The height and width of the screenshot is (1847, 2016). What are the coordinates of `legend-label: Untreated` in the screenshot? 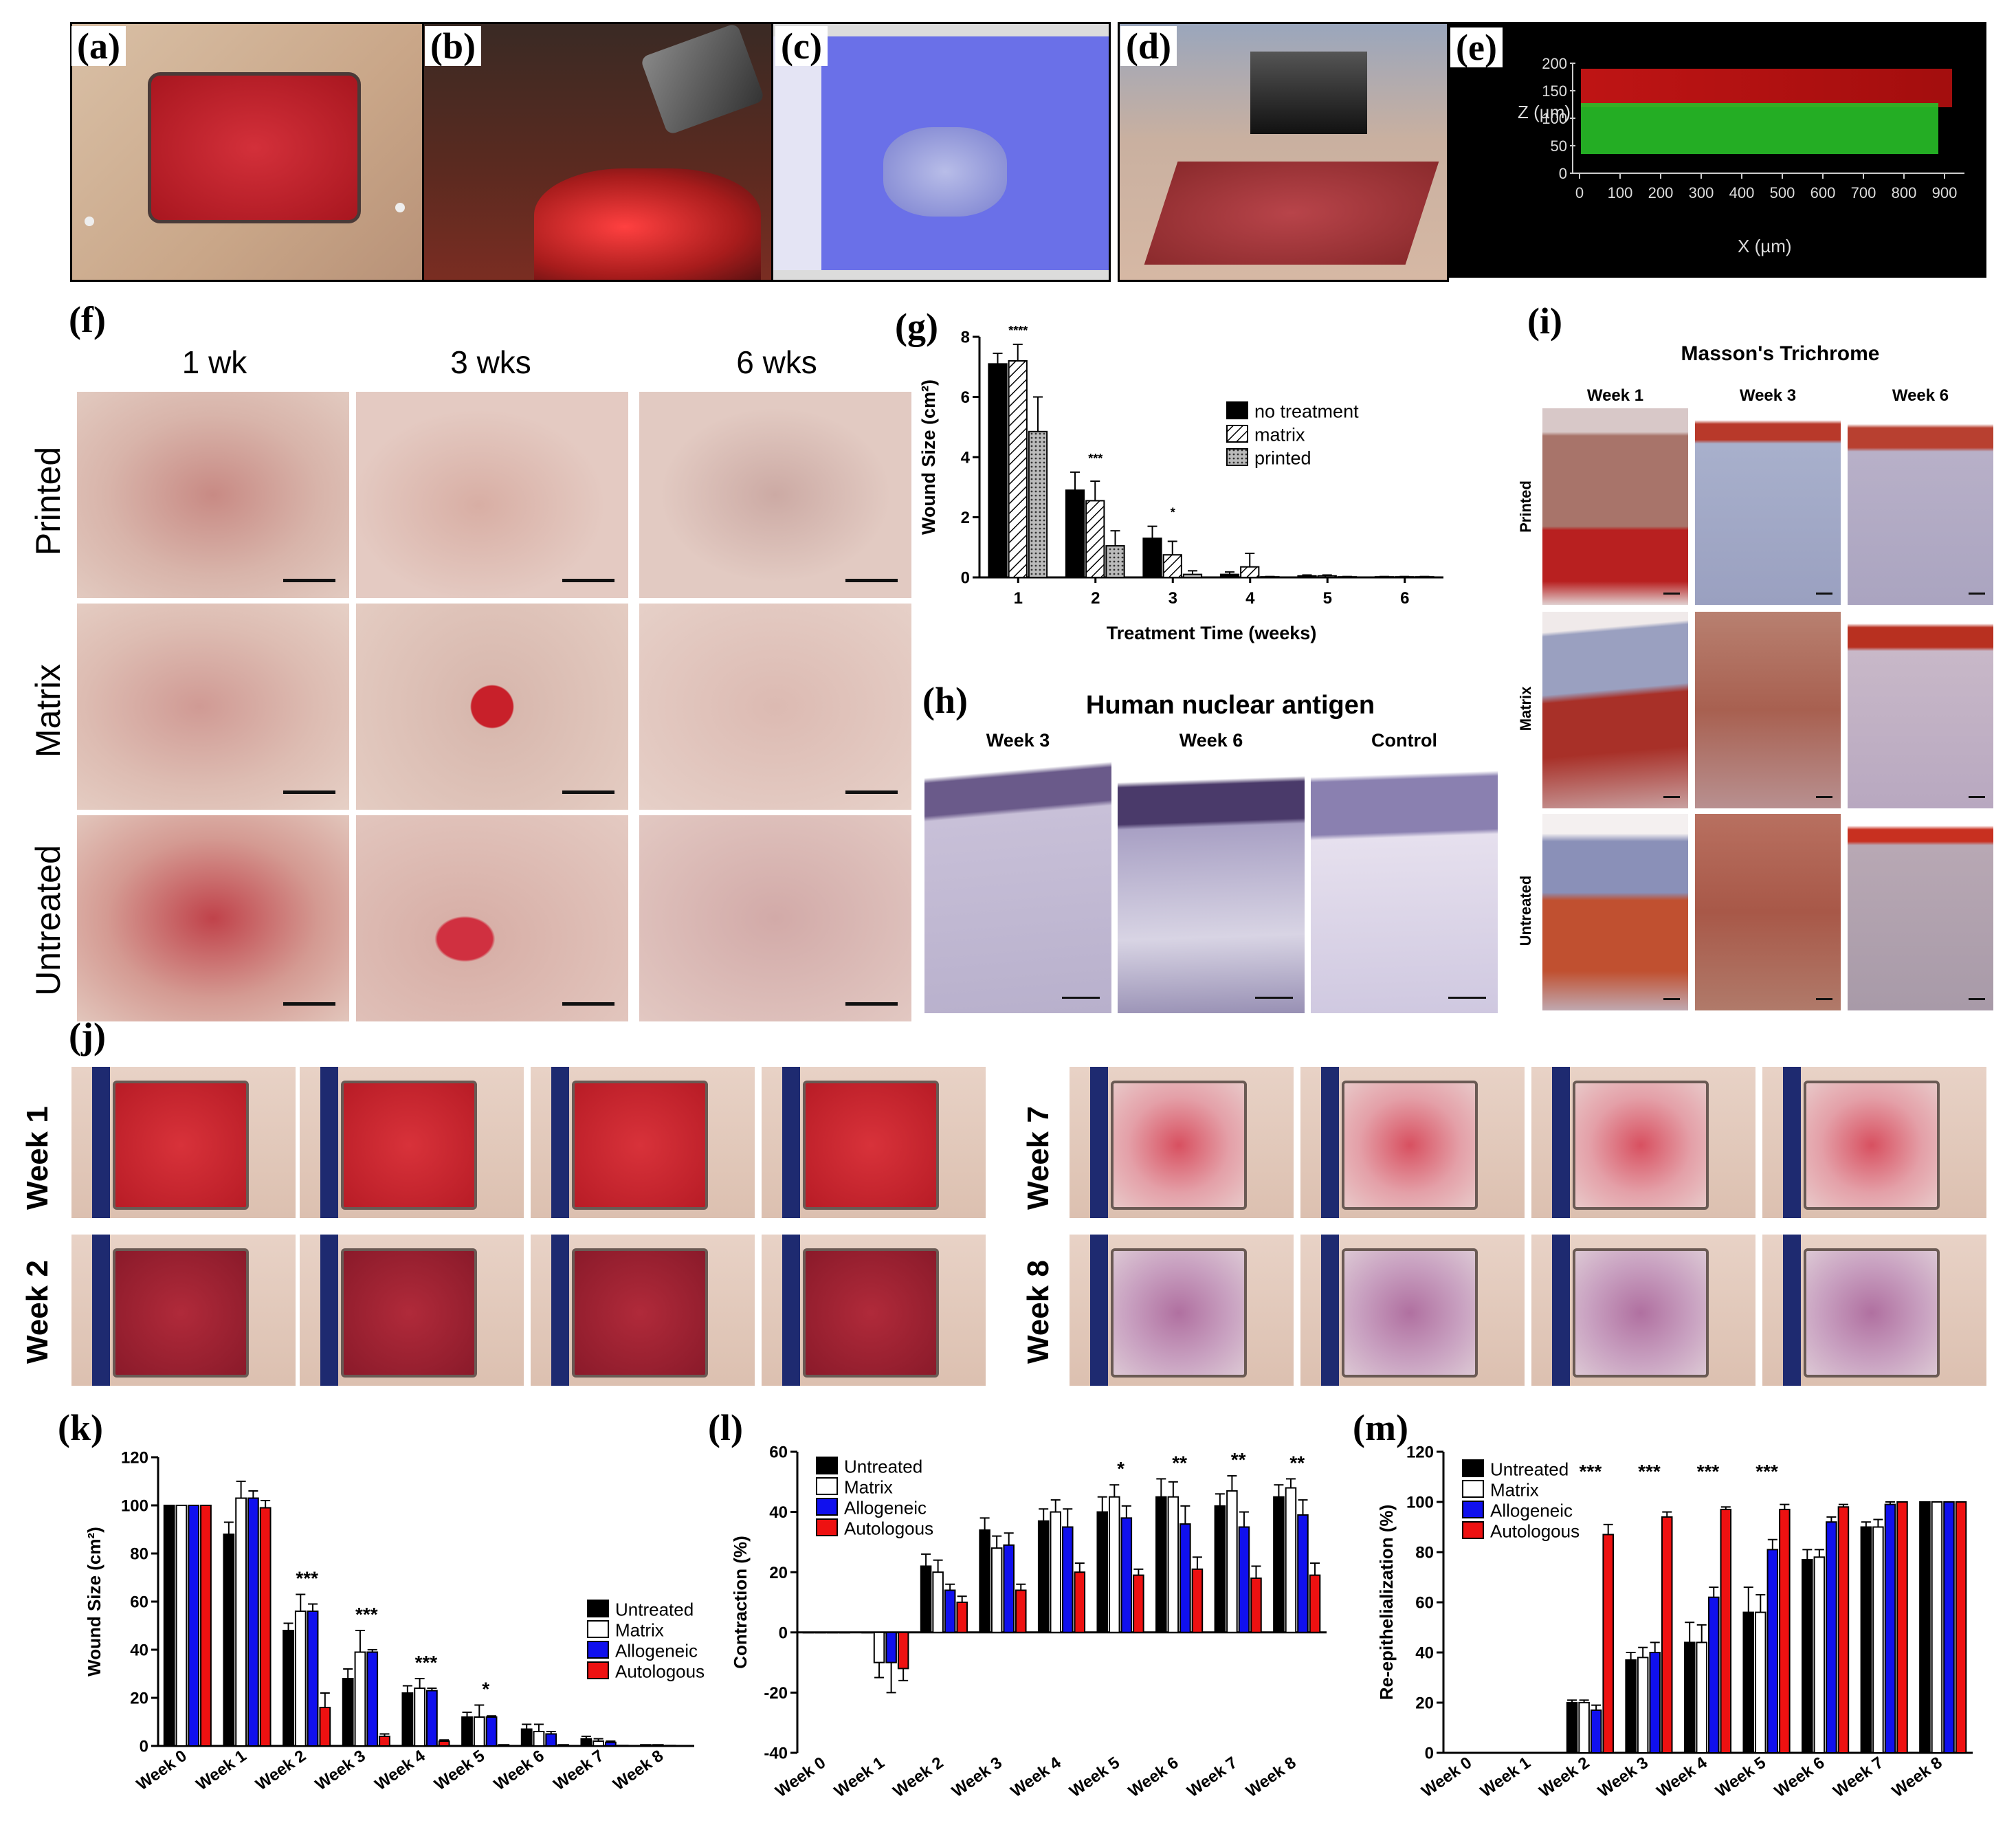 It's located at (1529, 1469).